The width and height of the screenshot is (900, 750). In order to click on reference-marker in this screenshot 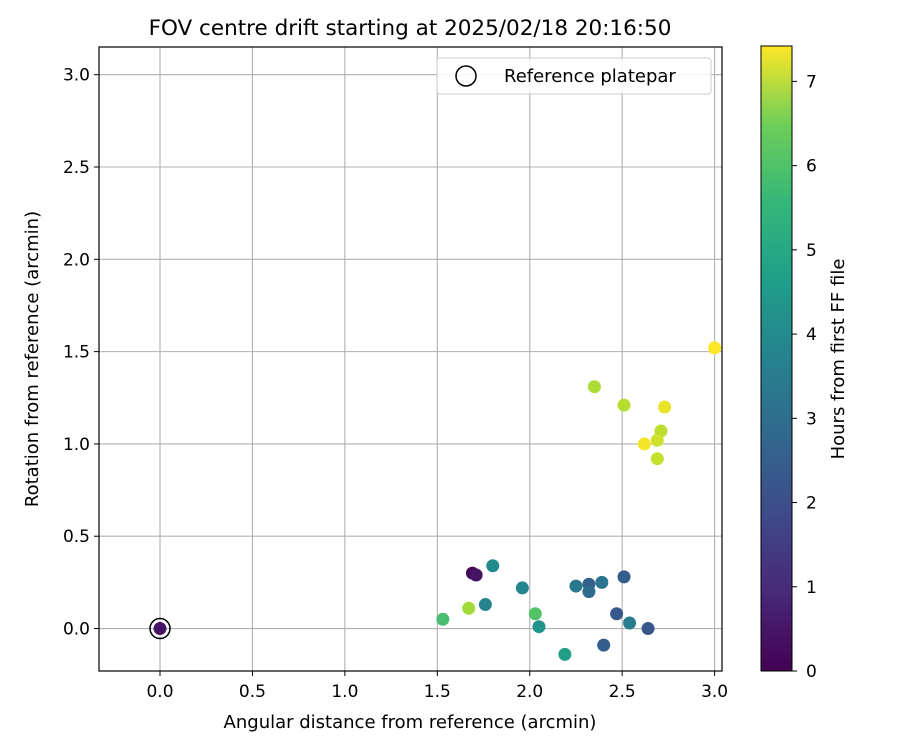, I will do `click(160, 628)`.